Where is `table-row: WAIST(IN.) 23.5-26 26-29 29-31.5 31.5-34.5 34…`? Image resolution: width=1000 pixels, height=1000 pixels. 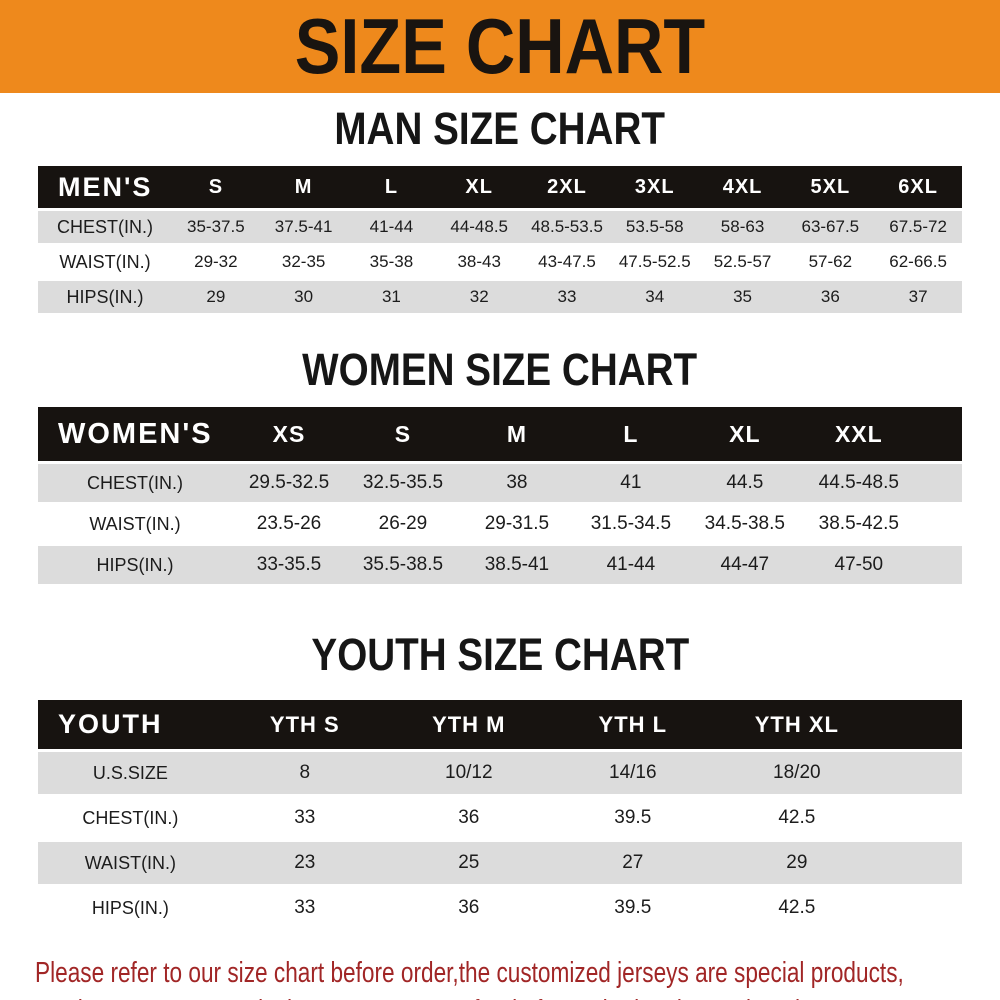
table-row: WAIST(IN.) 23.5-26 26-29 29-31.5 31.5-34.5 34… is located at coordinates (500, 524).